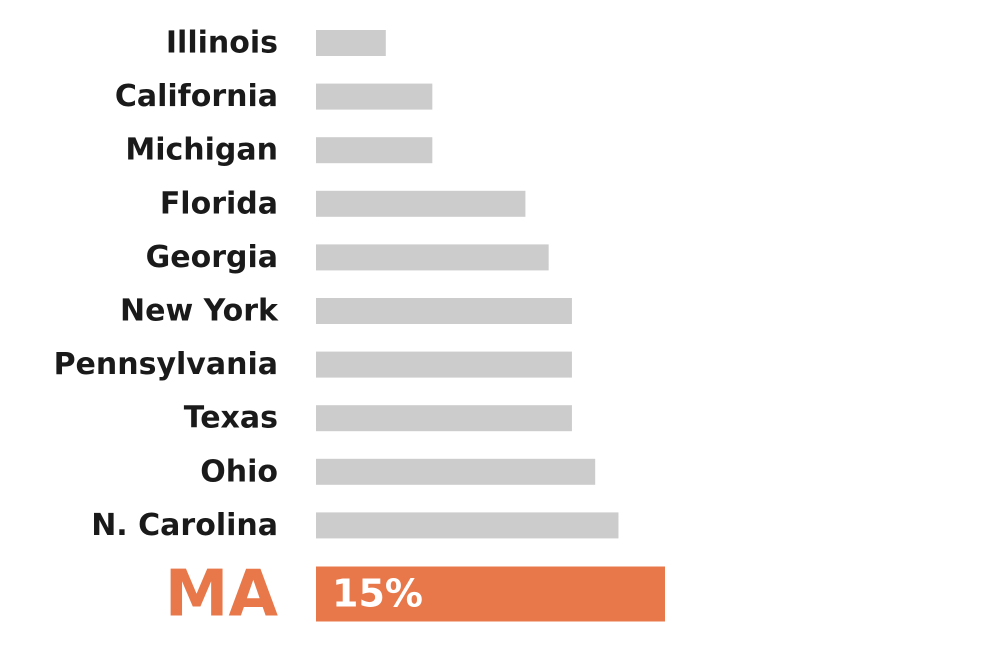 Image resolution: width=1000 pixels, height=651 pixels. I want to click on value-label: 15%, so click(377, 594).